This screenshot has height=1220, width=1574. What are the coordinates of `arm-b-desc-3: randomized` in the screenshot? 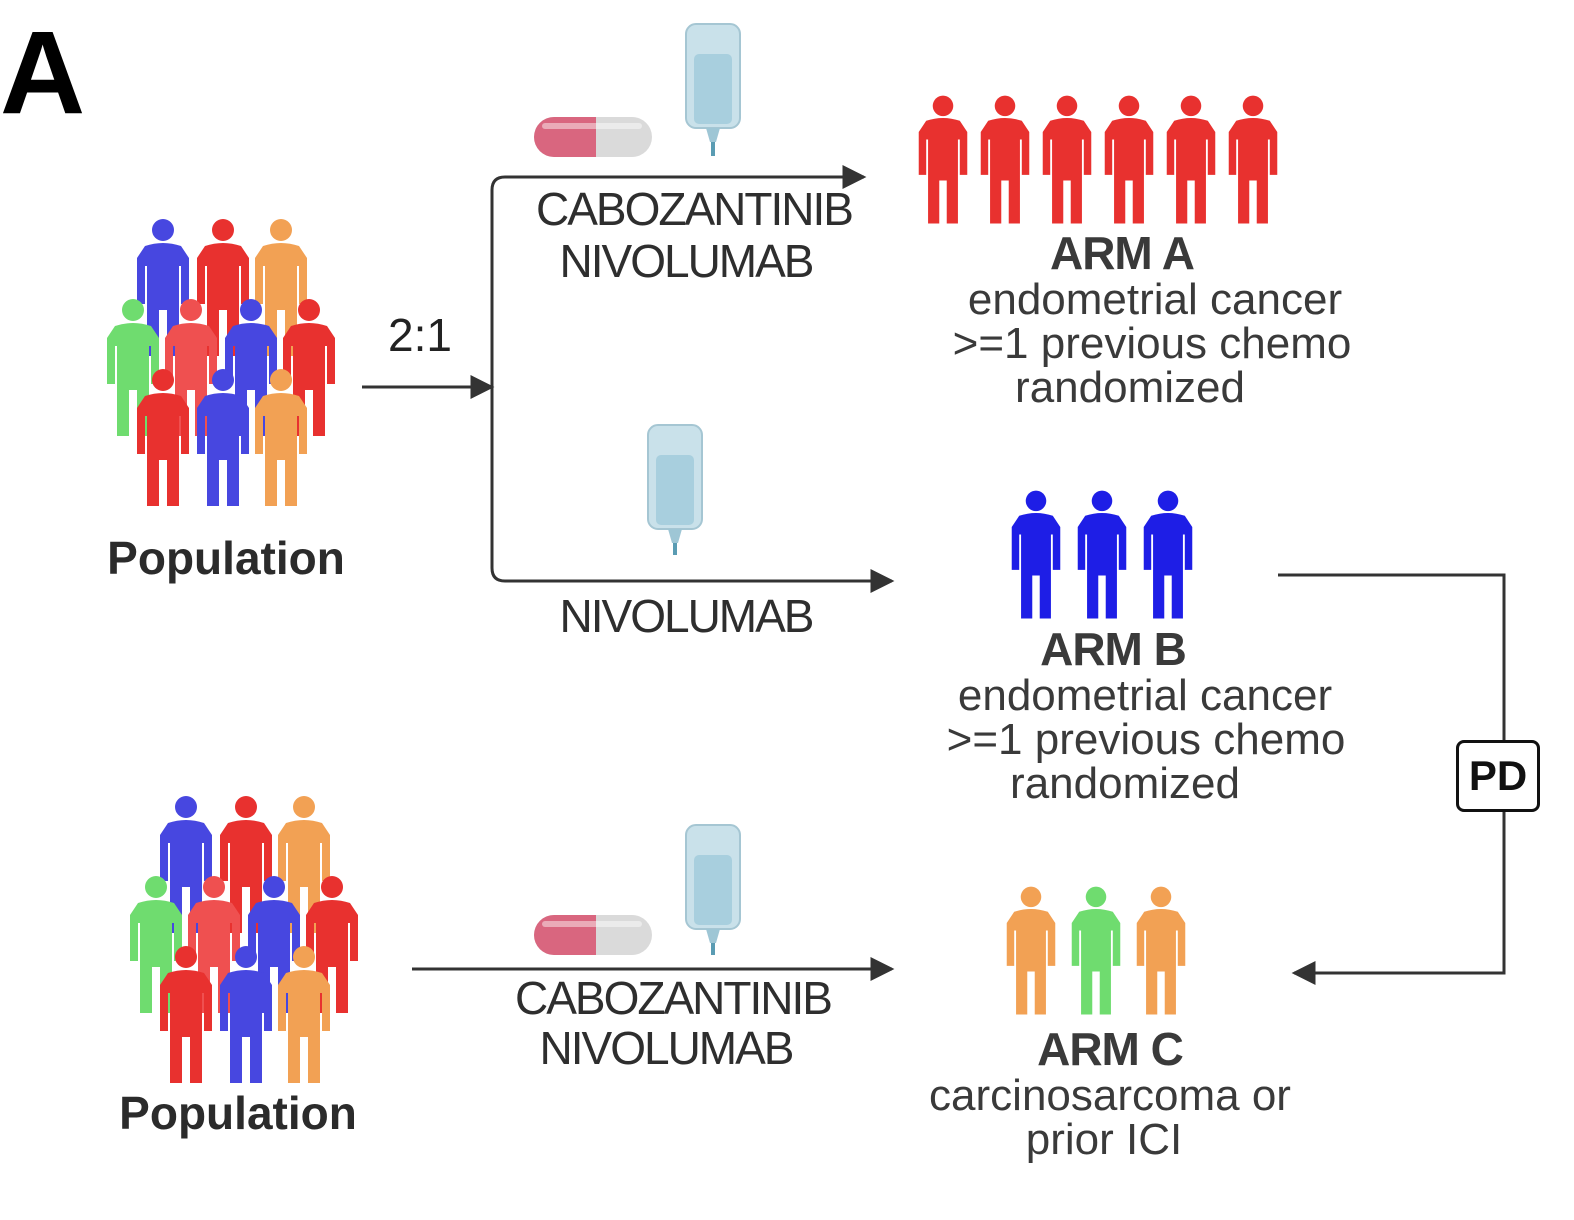 It's located at (1125, 783).